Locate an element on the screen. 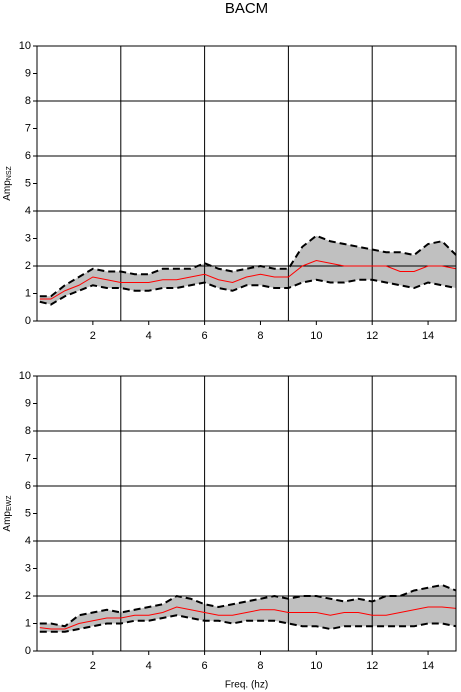  y-axis-label-sub: NSZ is located at coordinates (9, 172).